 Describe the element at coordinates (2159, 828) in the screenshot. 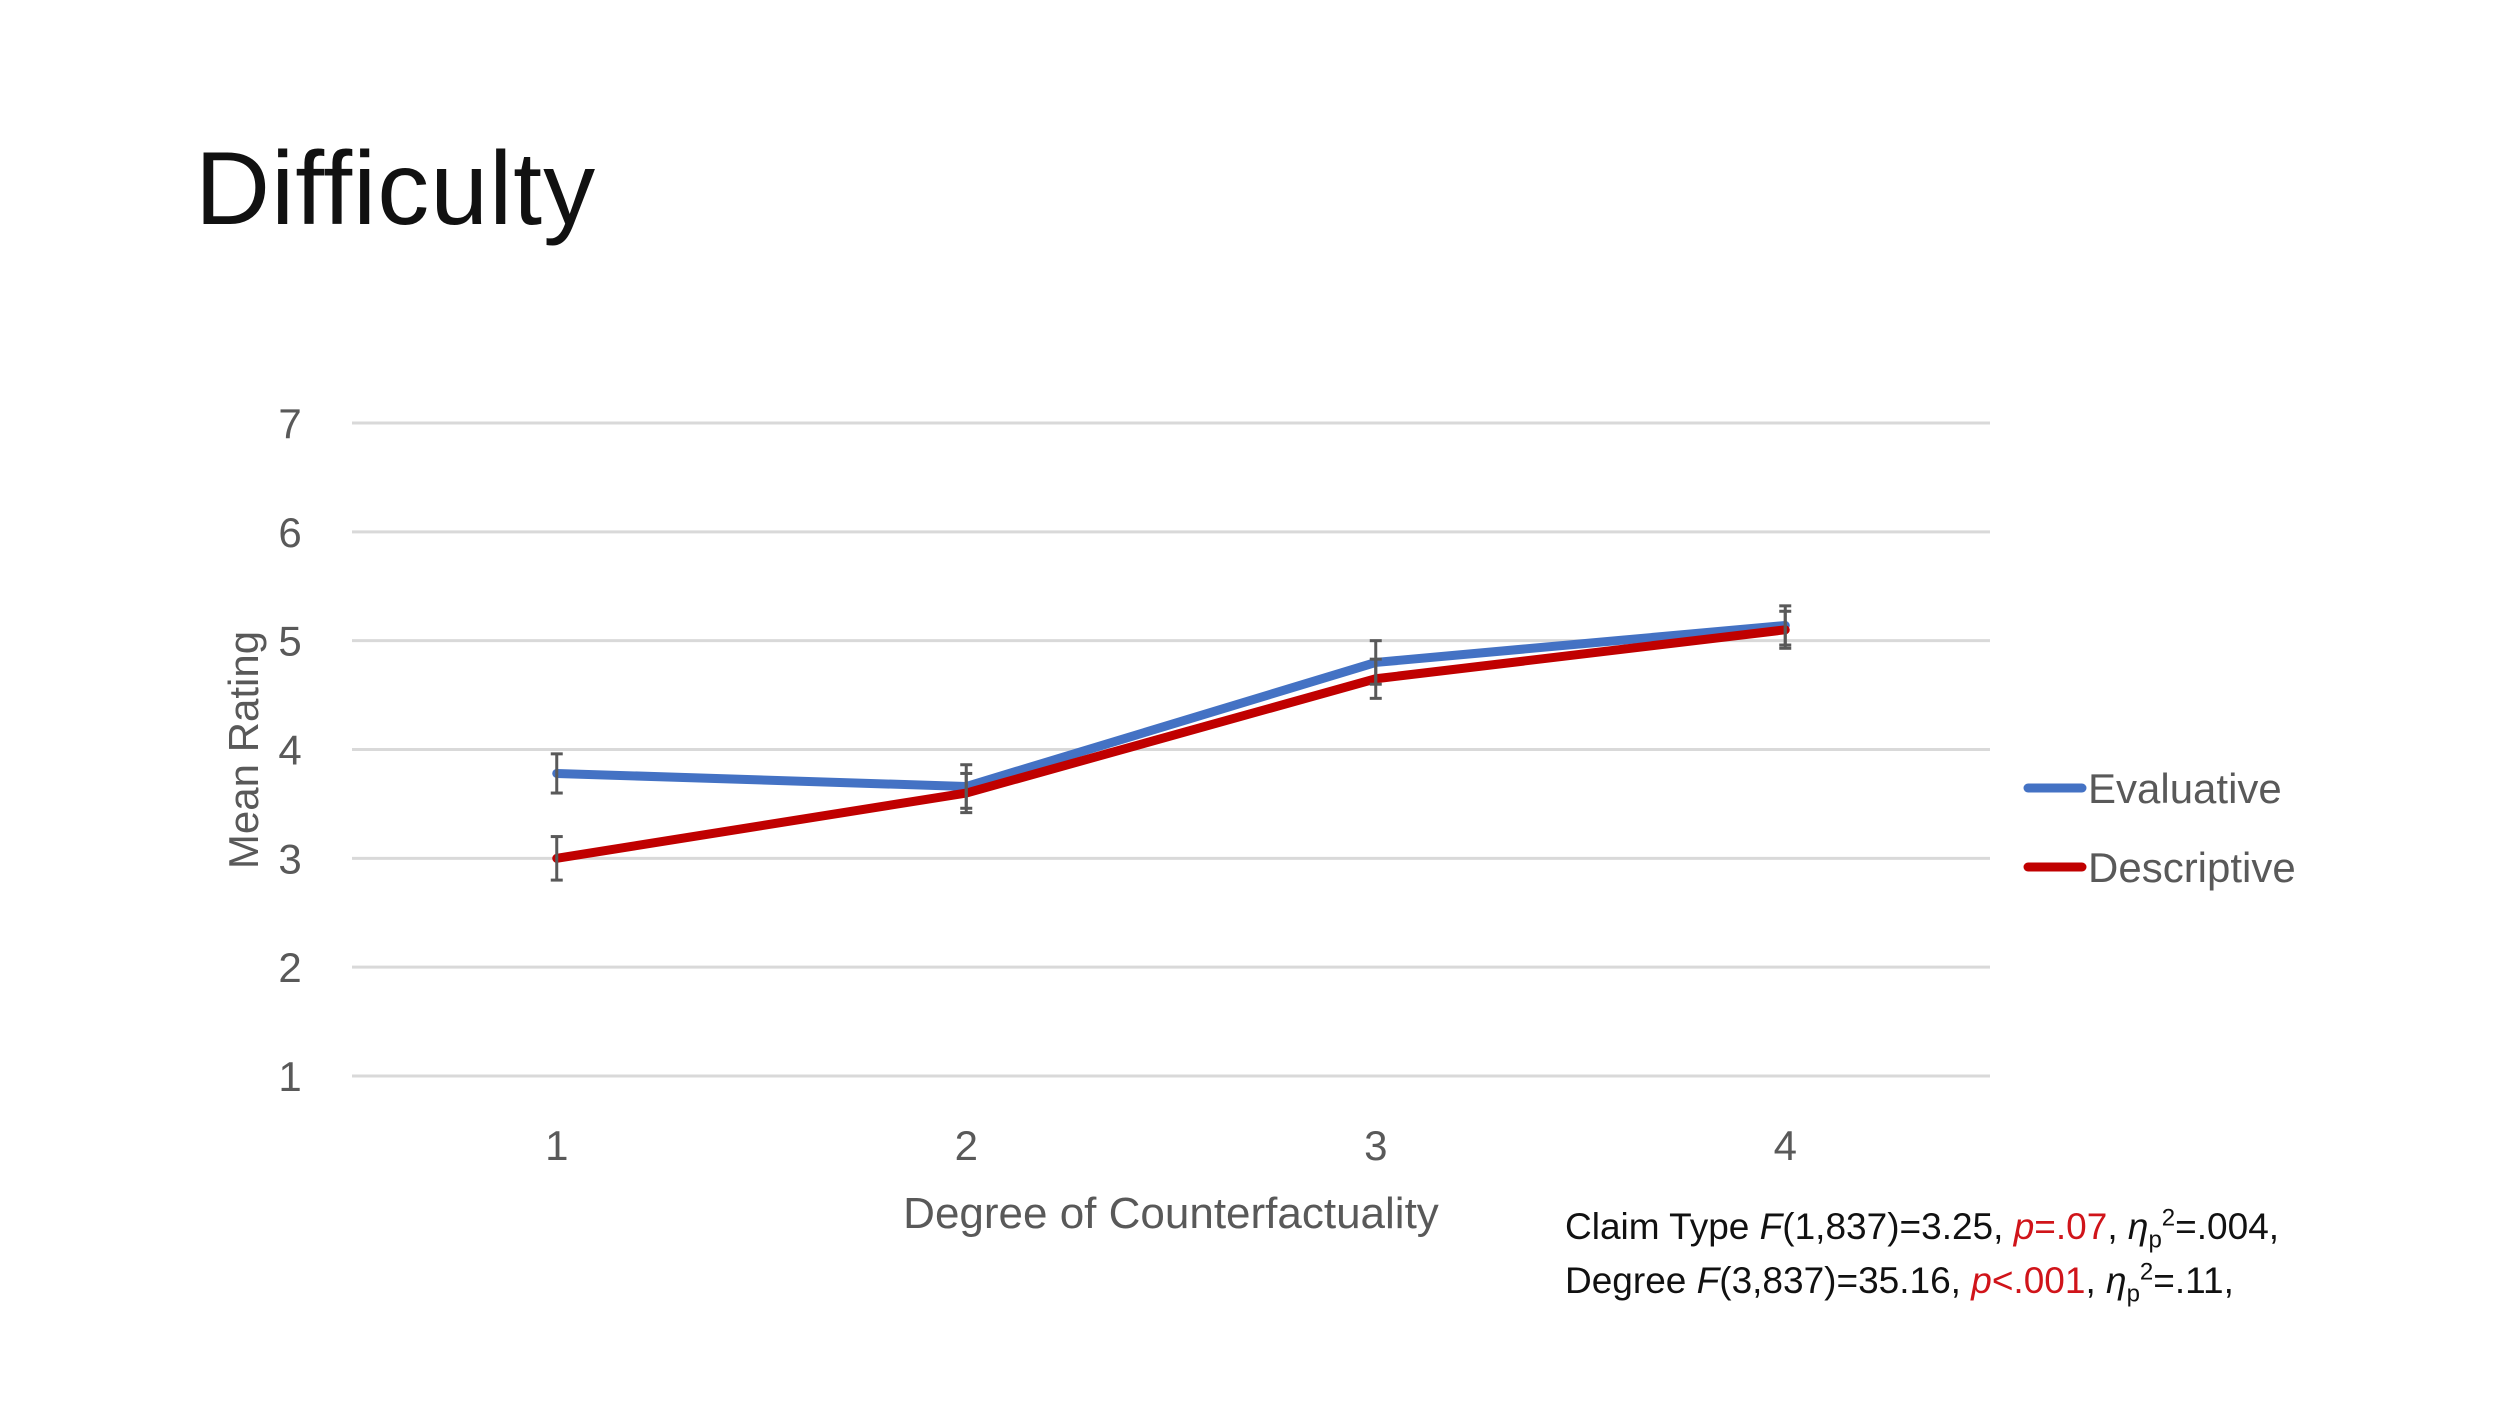

I see `legend: Evaluative Descriptive` at that location.